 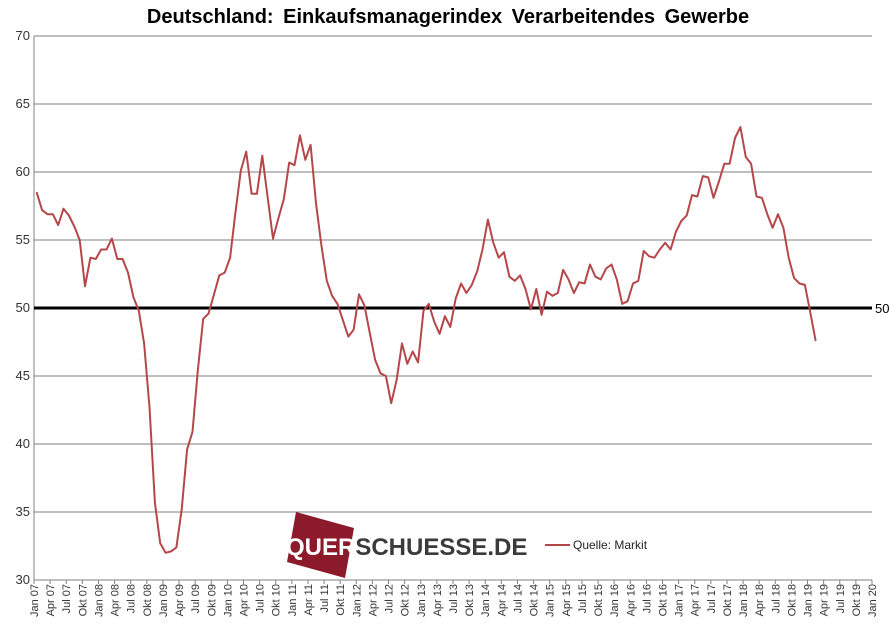 I want to click on watermark-text: QUERSCHUESSE.DE, so click(x=406, y=547).